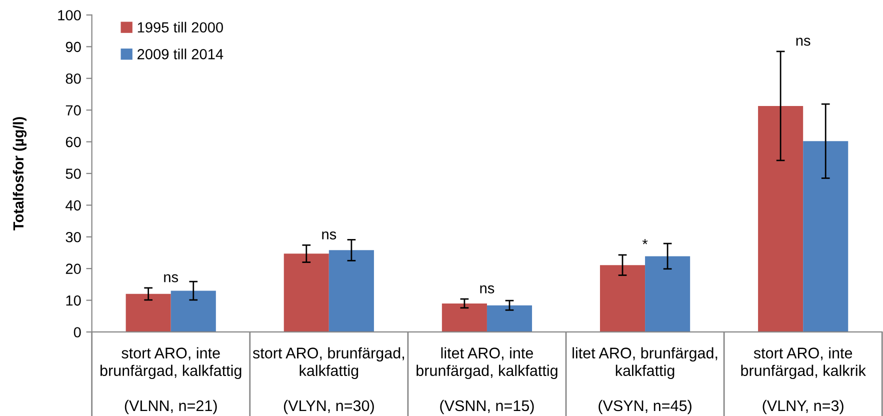 Image resolution: width=883 pixels, height=416 pixels. I want to click on legend-label: 2009 till 2014, so click(181, 54).